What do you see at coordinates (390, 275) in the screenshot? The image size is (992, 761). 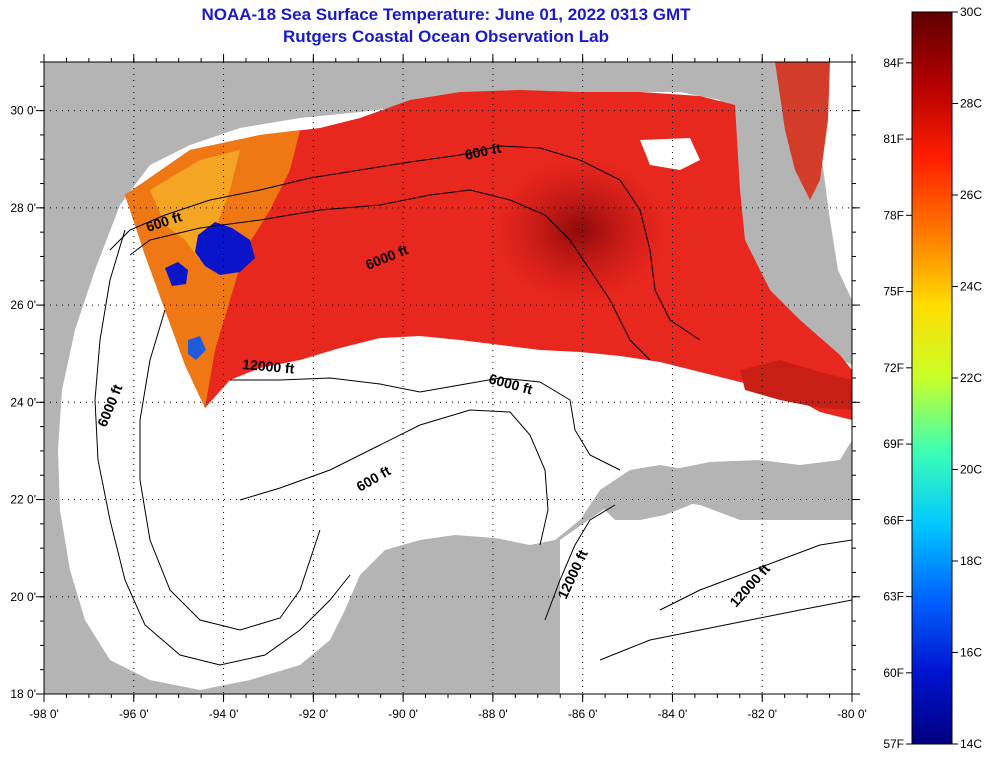 I see `isobath-6000-inner` at bounding box center [390, 275].